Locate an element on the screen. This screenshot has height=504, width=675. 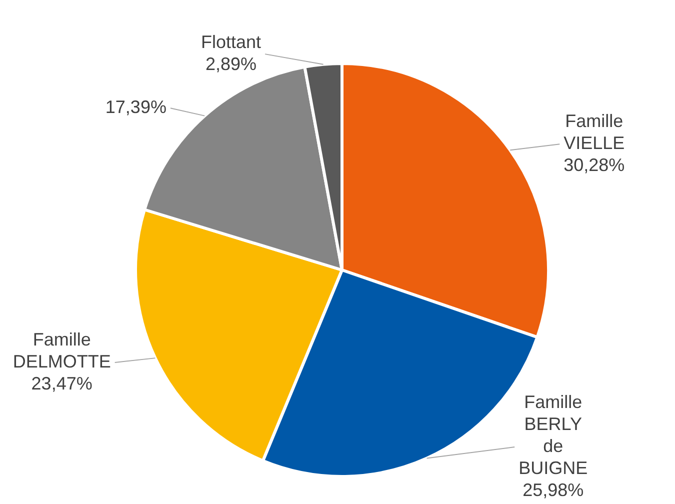
data-label: 17,39% is located at coordinates (135, 107).